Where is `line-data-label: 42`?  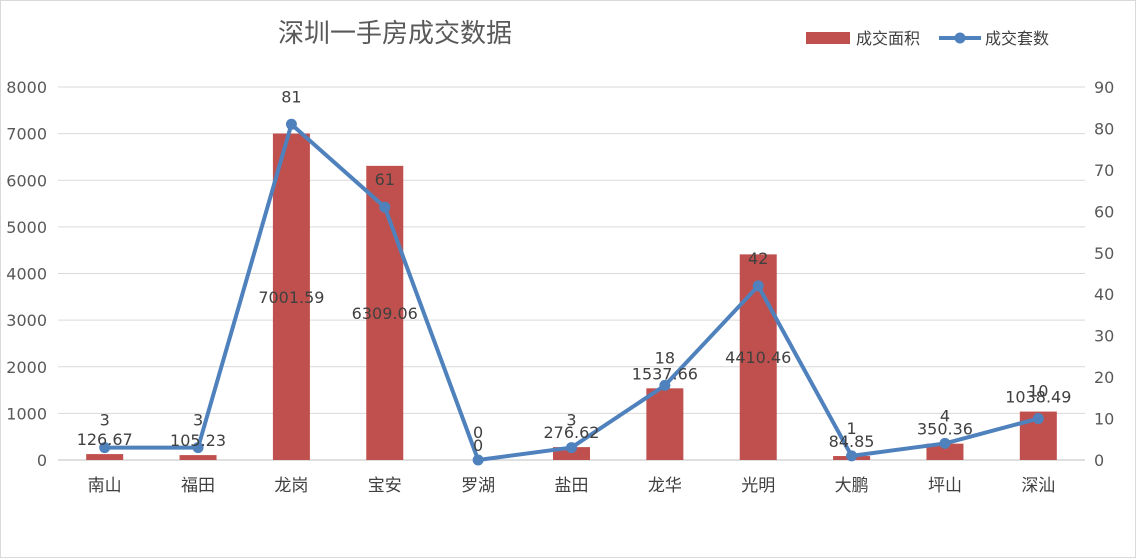
line-data-label: 42 is located at coordinates (758, 258).